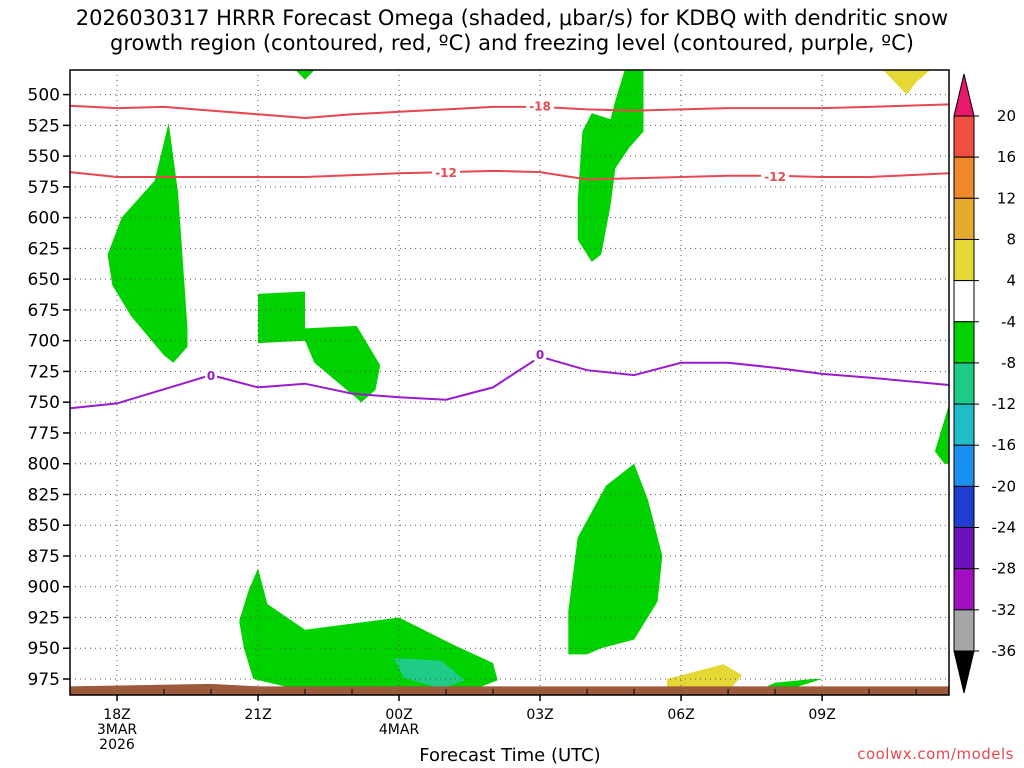 The height and width of the screenshot is (768, 1024). Describe the element at coordinates (44, 403) in the screenshot. I see `y-tick-label: 750` at that location.